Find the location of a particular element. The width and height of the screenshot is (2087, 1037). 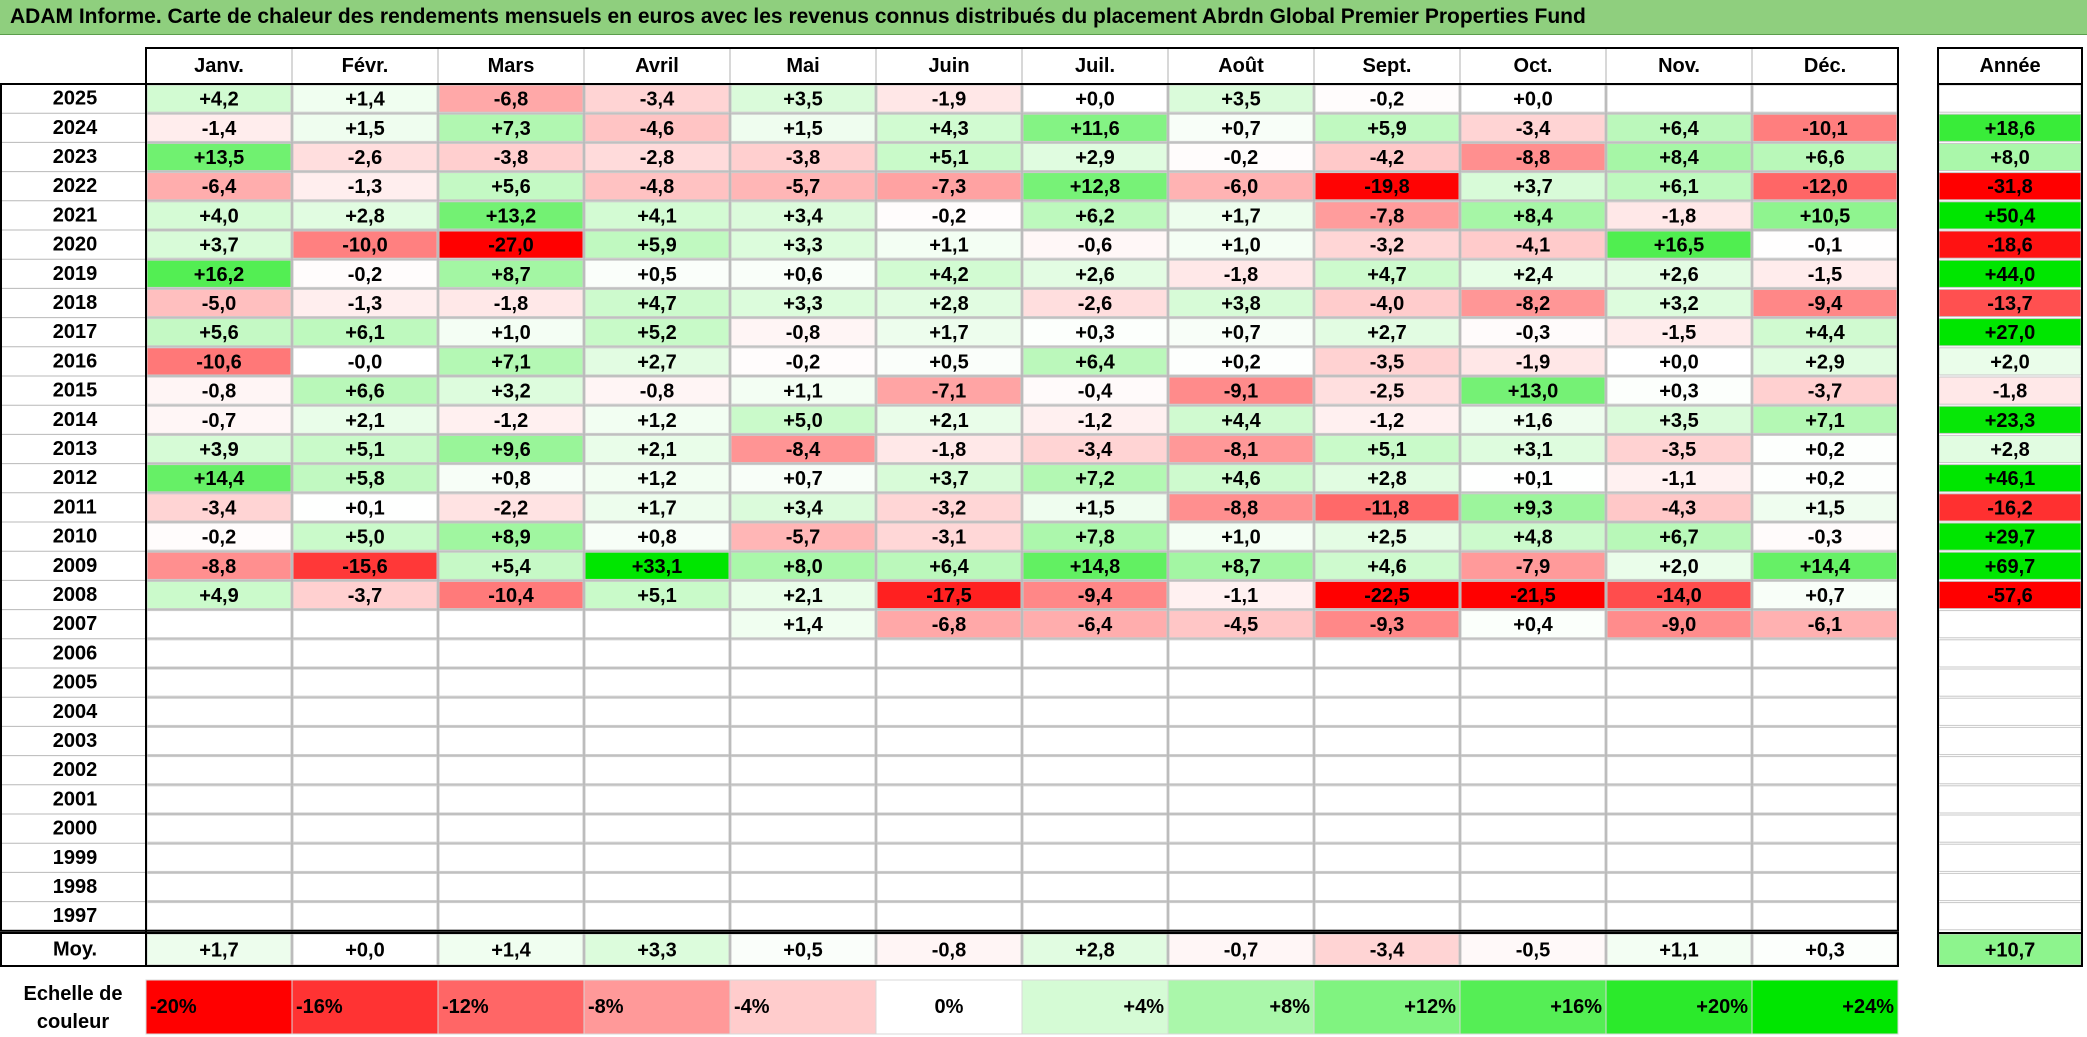

cell-value: -9,4 is located at coordinates (1095, 596).